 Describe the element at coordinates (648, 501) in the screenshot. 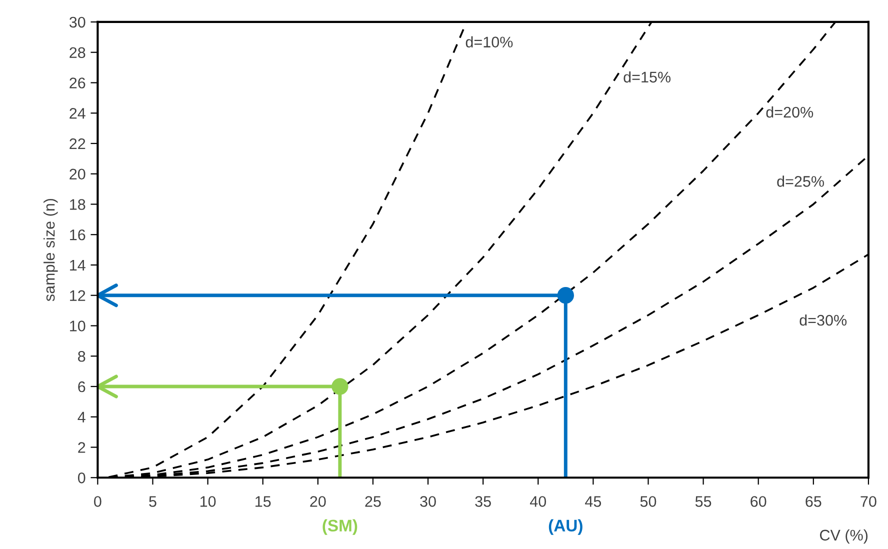

I see `x-tick-label: 50` at that location.